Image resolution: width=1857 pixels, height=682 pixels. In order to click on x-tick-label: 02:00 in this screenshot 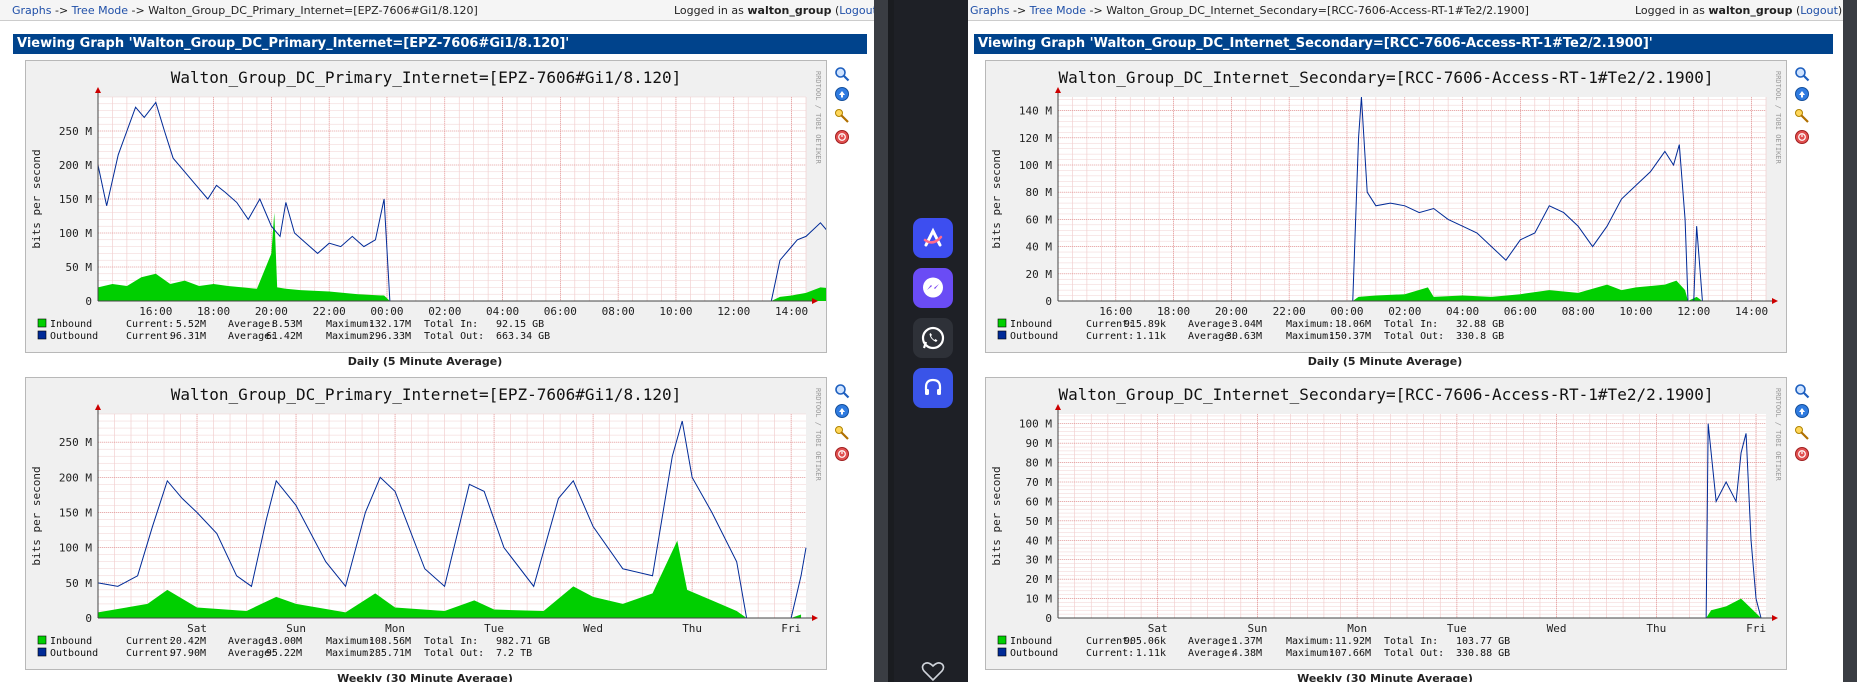, I will do `click(1404, 311)`.